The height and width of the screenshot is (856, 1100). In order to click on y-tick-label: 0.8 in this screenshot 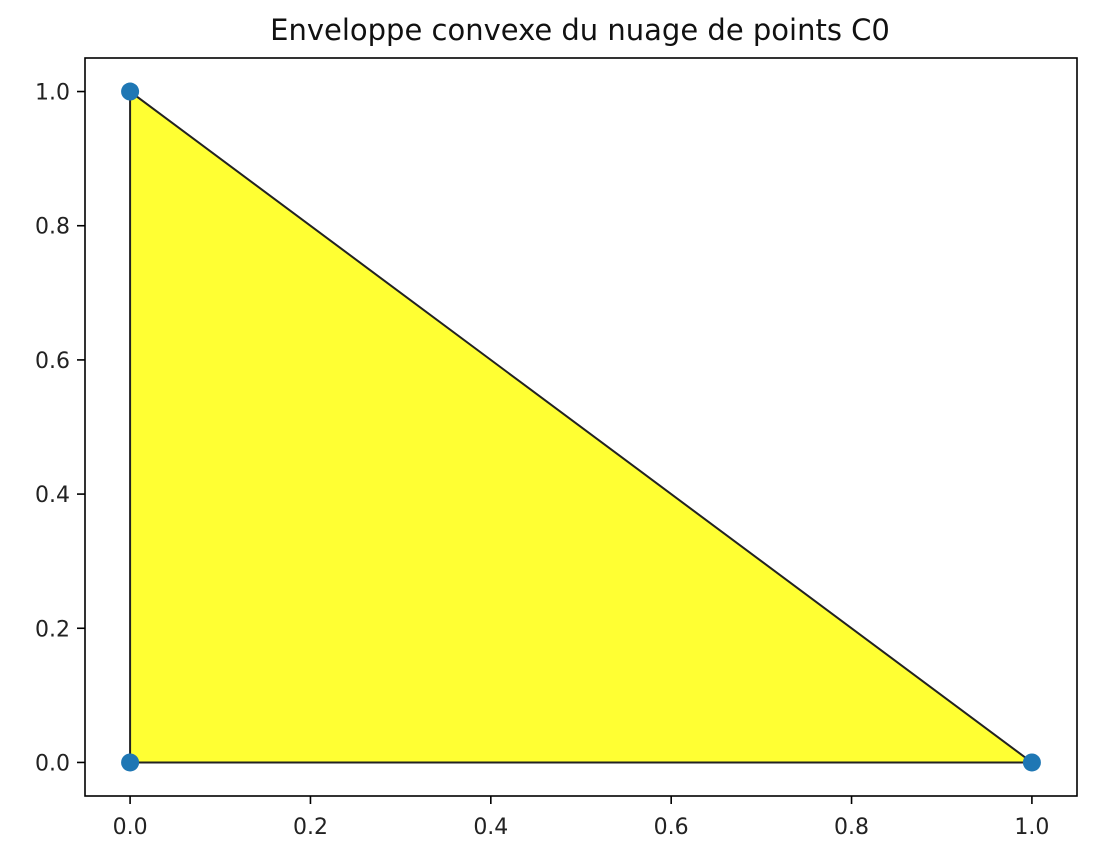, I will do `click(52, 227)`.